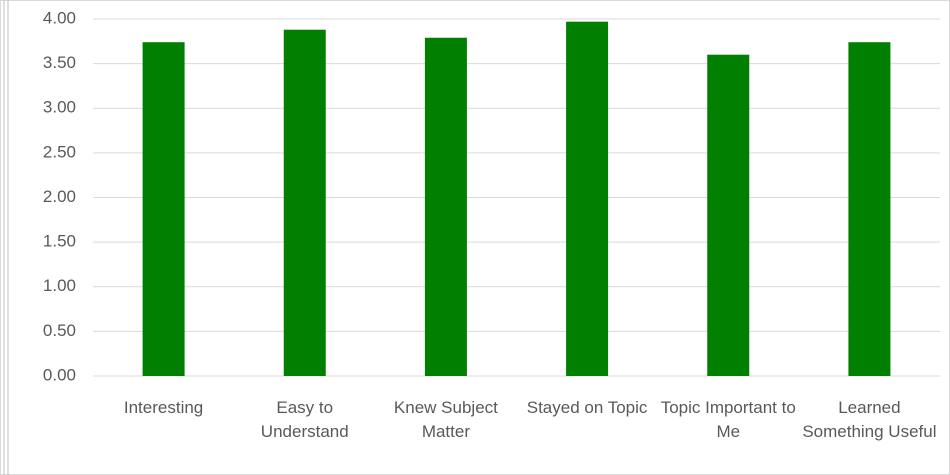  I want to click on y-tick-label: 1.50, so click(59, 241).